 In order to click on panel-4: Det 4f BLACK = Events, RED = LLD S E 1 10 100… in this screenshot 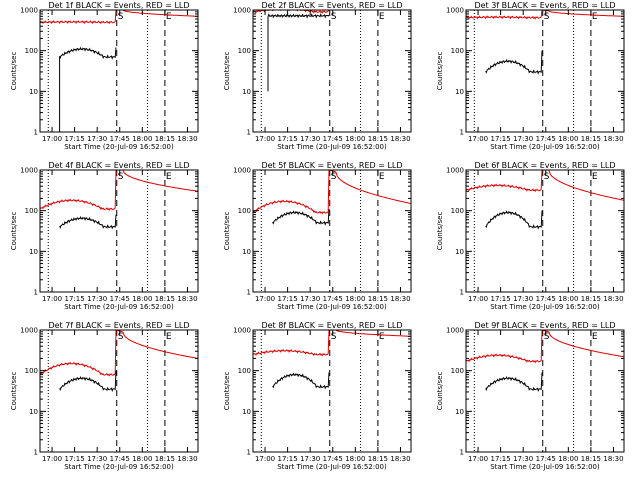, I will do `click(104, 236)`.